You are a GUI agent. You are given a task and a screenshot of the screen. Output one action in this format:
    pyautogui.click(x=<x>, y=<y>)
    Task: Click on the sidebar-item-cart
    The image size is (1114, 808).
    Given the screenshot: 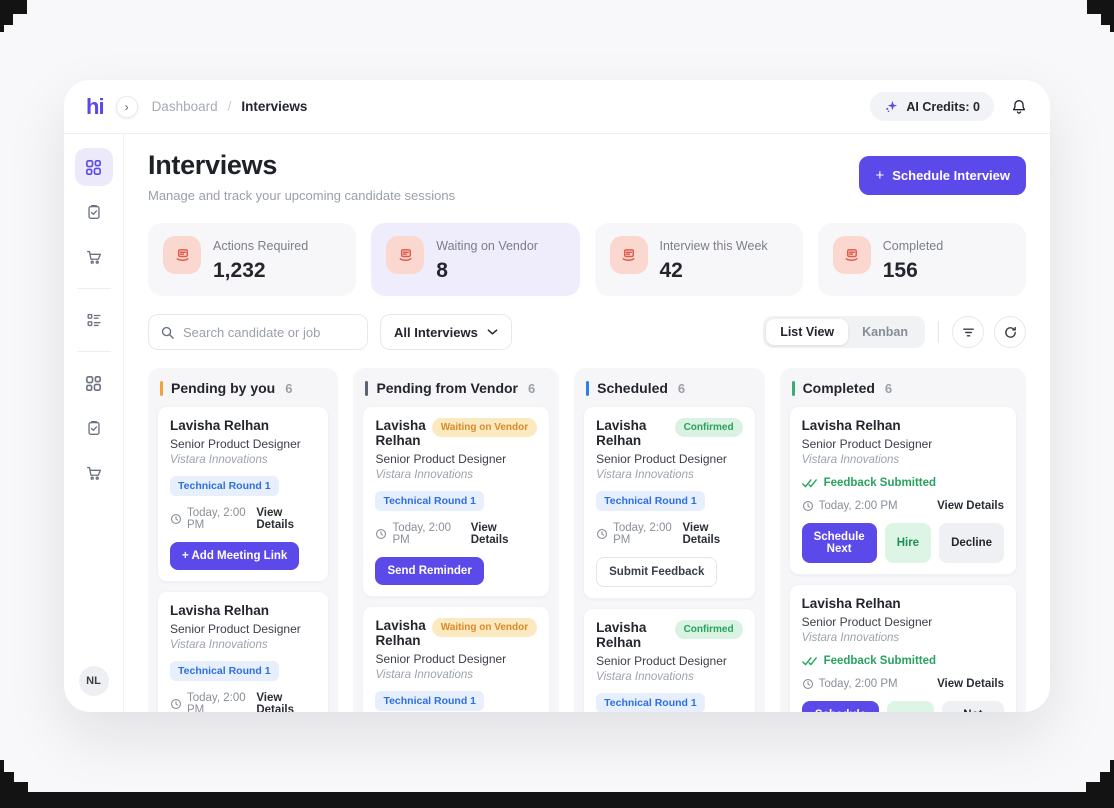 What is the action you would take?
    pyautogui.click(x=94, y=257)
    